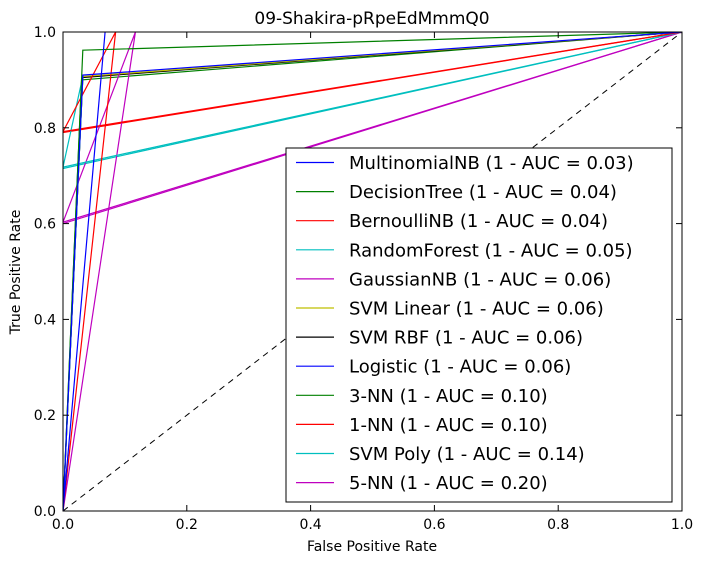 This screenshot has height=564, width=703. Describe the element at coordinates (483, 192) in the screenshot. I see `legend-label: DecisionTree (1 - AUC = 0.04)` at that location.